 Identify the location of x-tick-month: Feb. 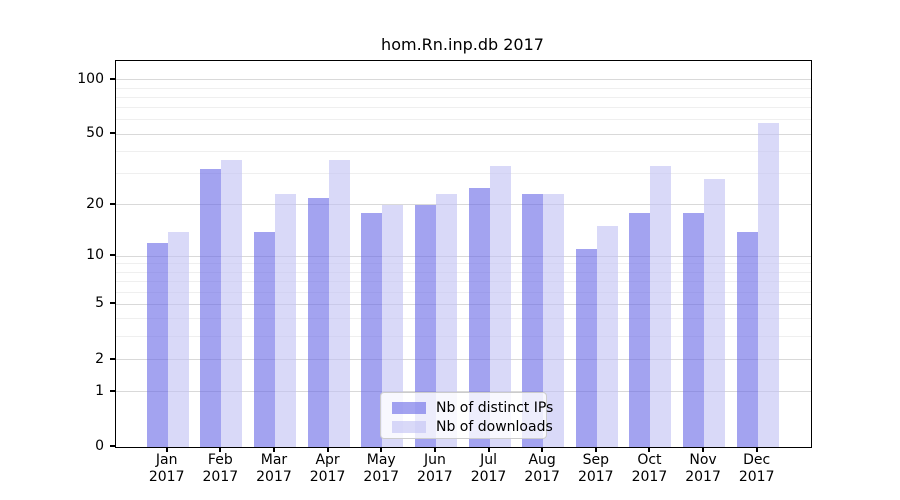
(220, 460).